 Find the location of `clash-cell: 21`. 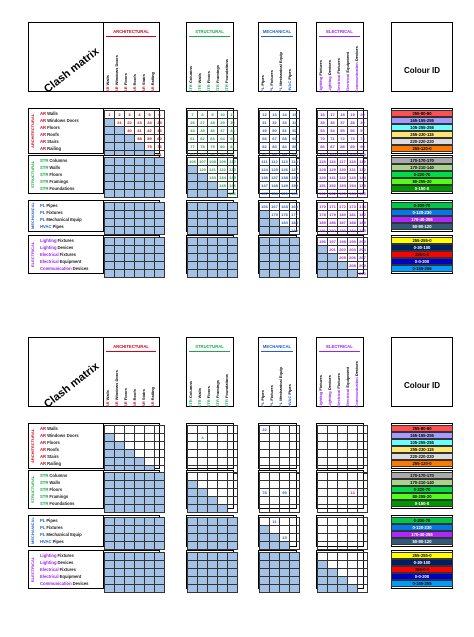

clash-cell: 21 is located at coordinates (119, 122).